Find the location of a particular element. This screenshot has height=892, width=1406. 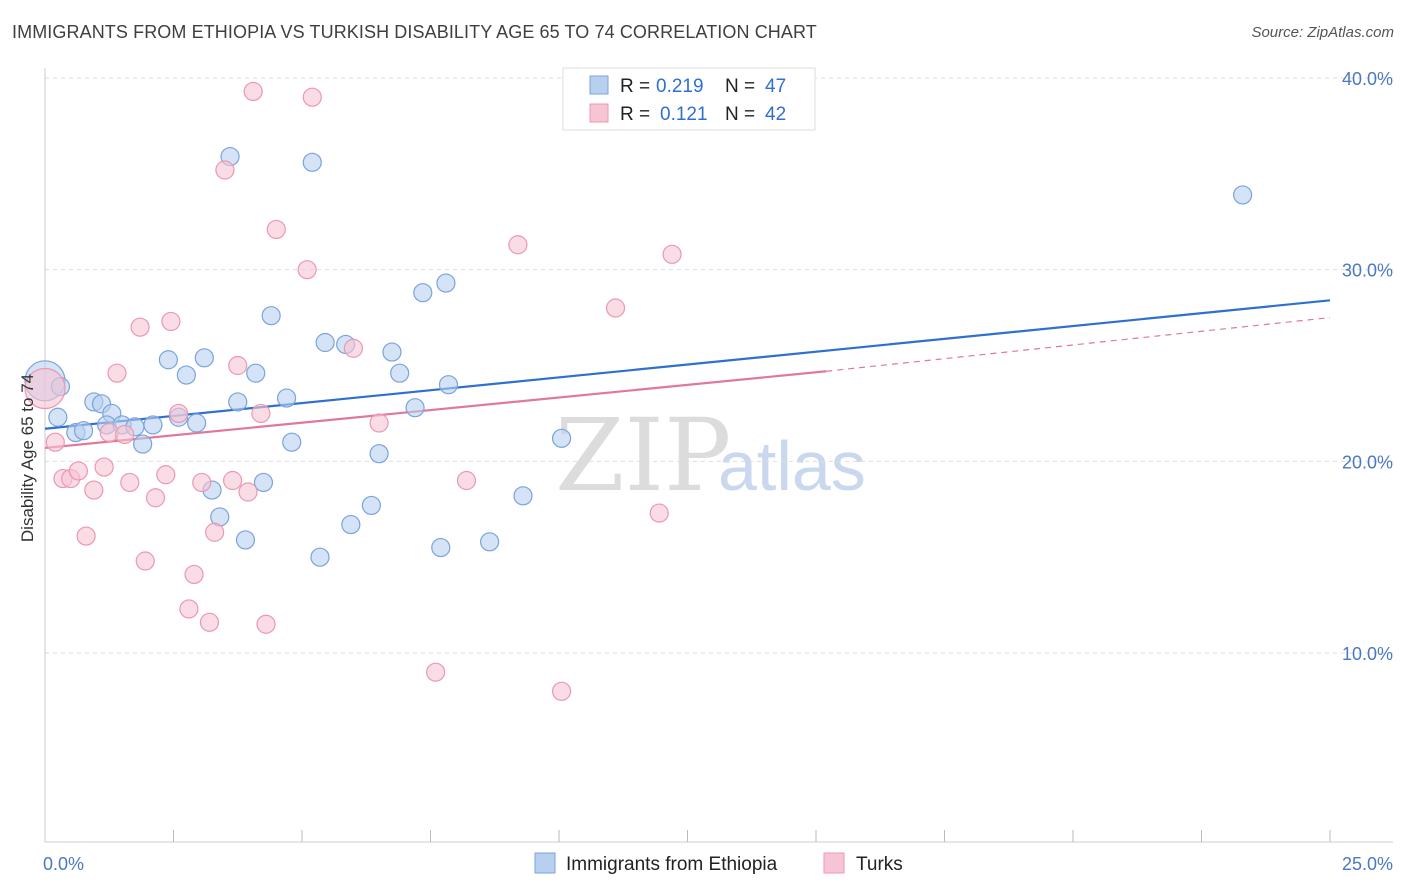

x-tick-label-max: 25.0% is located at coordinates (1367, 864).